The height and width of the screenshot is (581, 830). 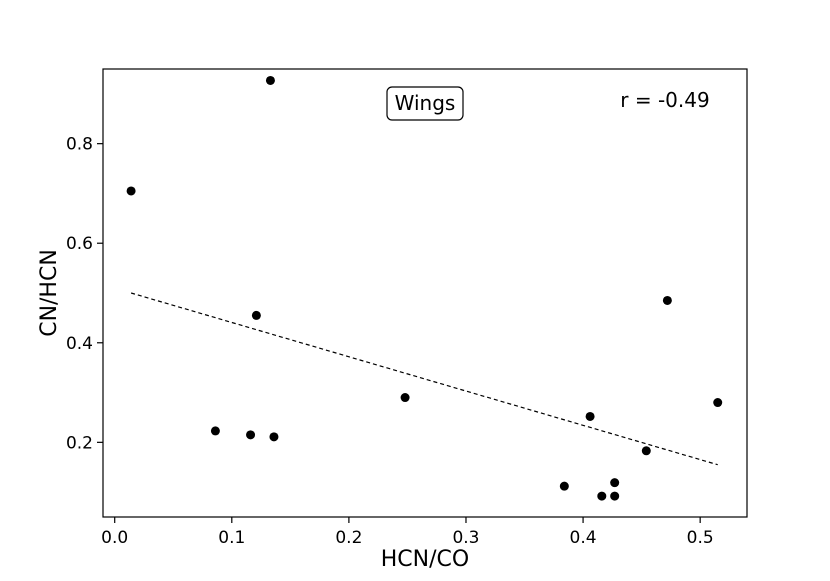 What do you see at coordinates (700, 538) in the screenshot?
I see `x-tick-label: 0.5` at bounding box center [700, 538].